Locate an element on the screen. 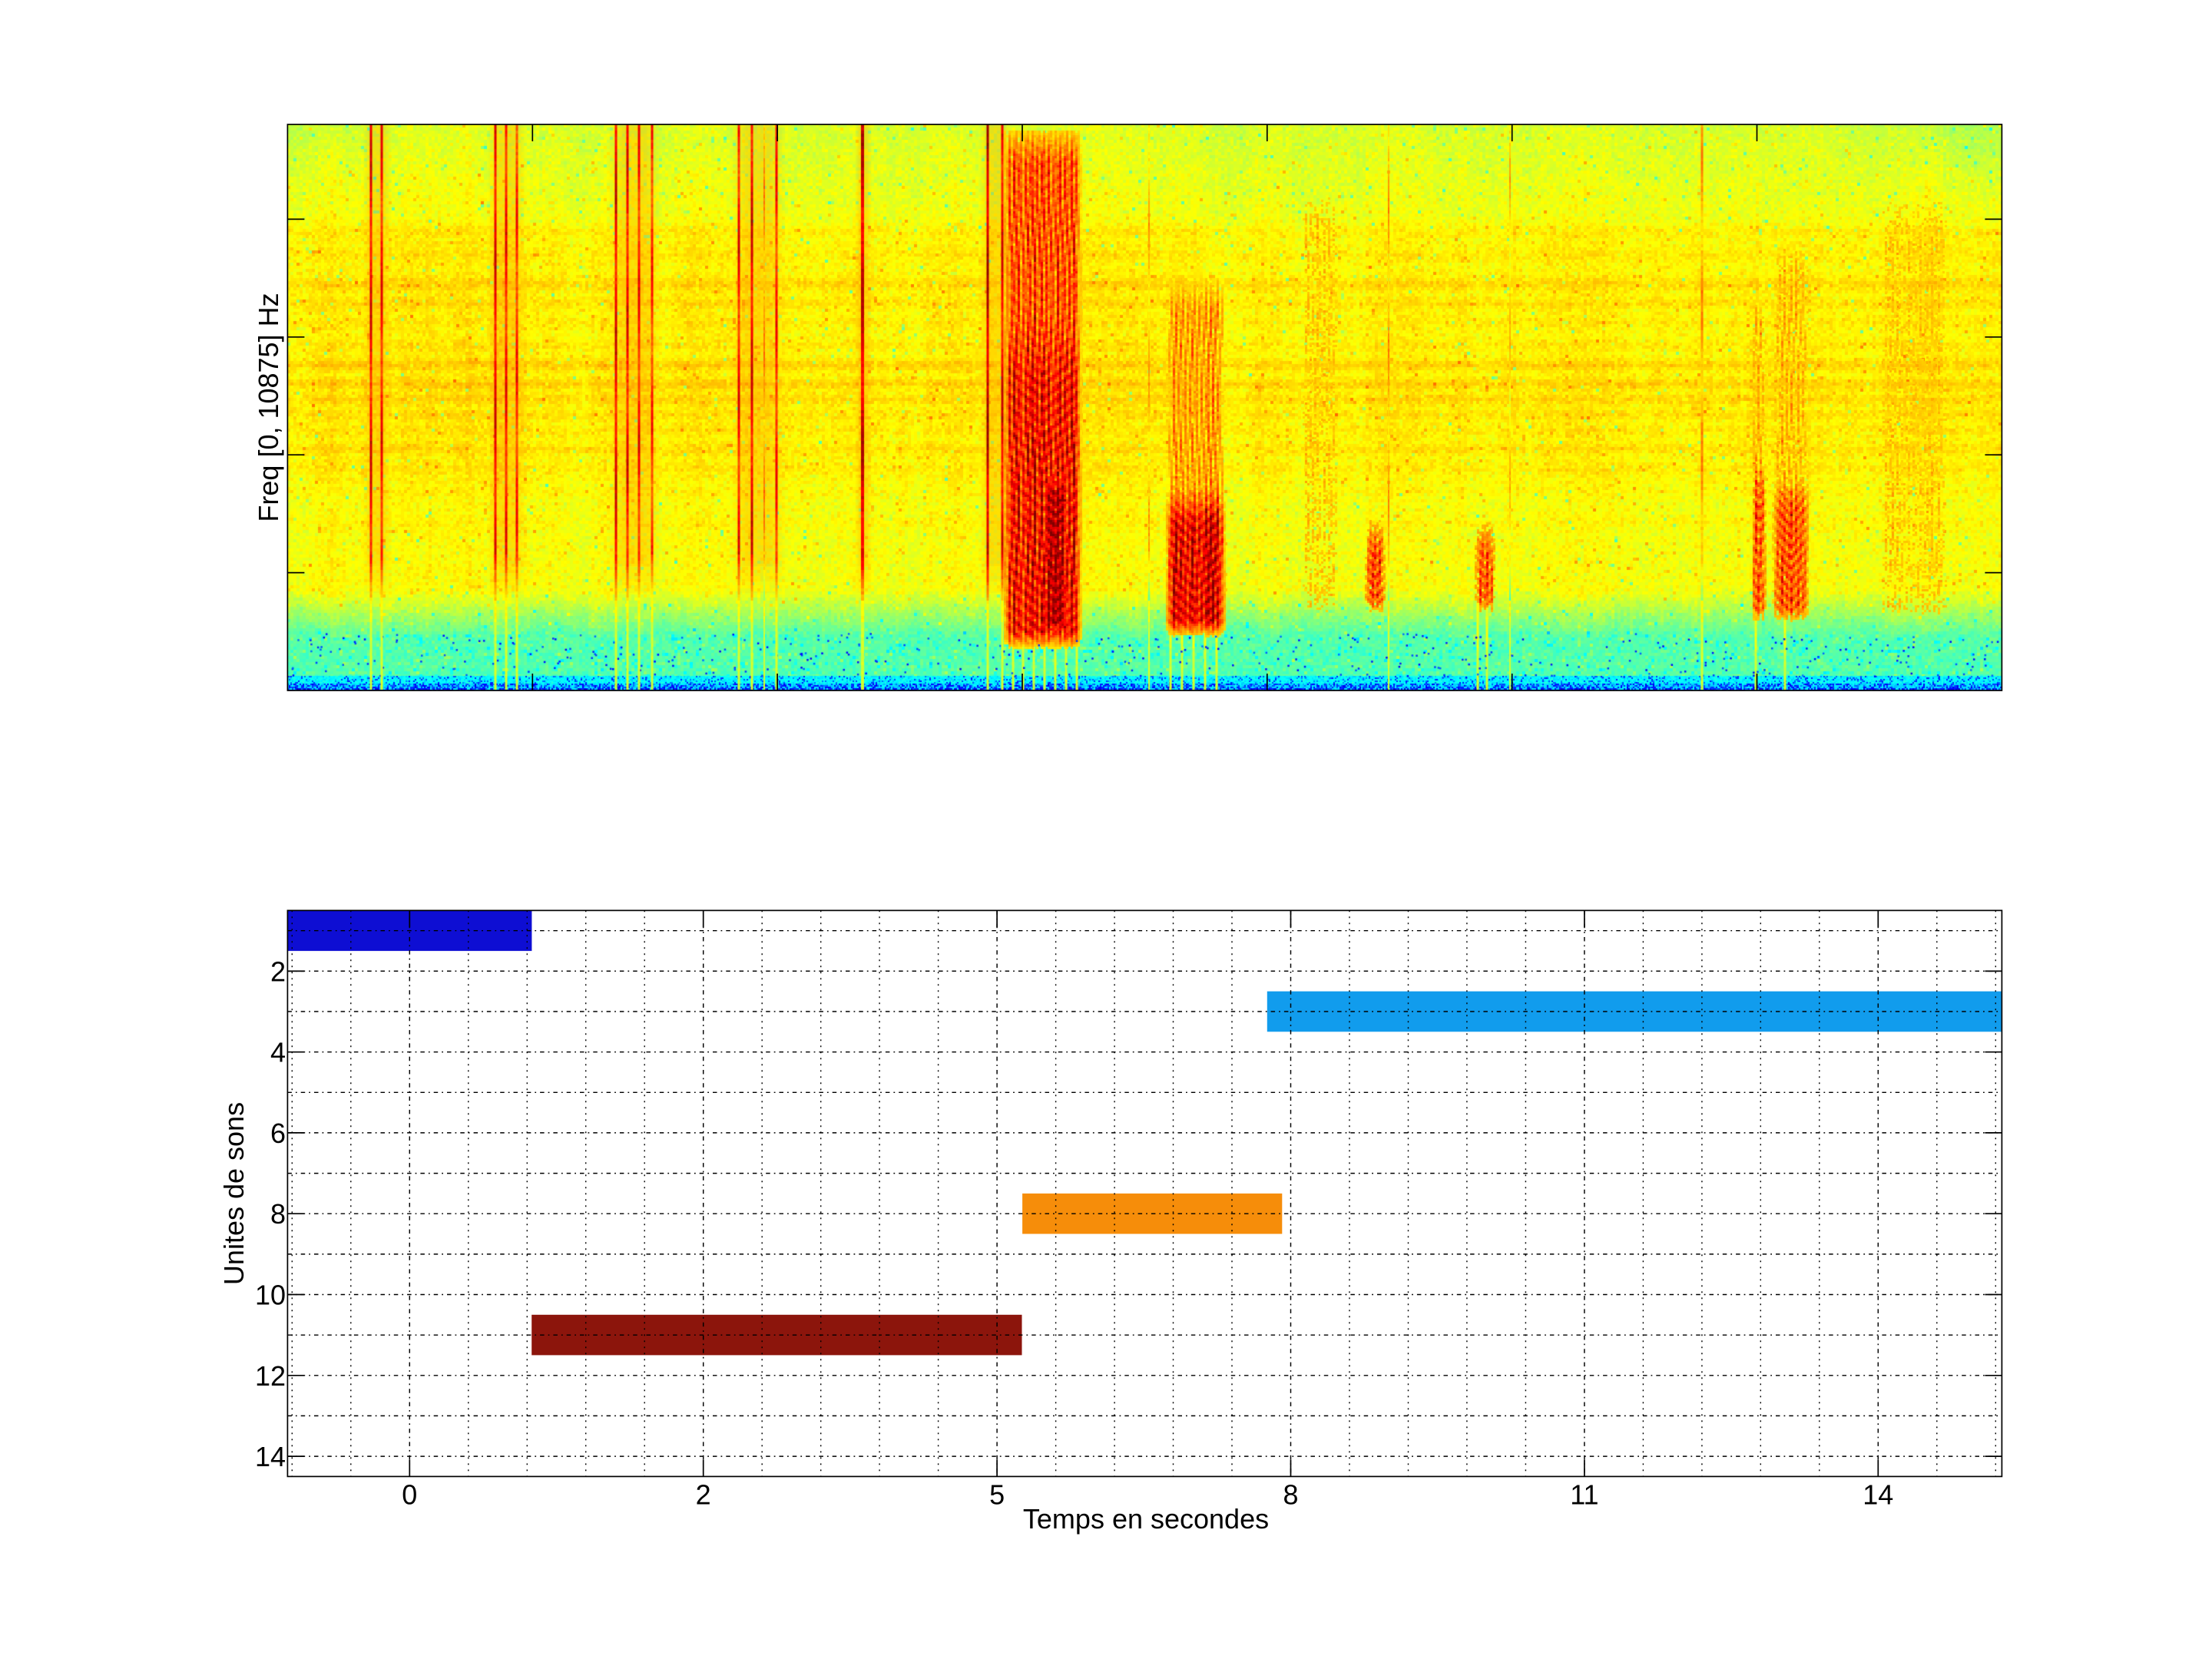  svg-text: 11 is located at coordinates (1584, 1495).